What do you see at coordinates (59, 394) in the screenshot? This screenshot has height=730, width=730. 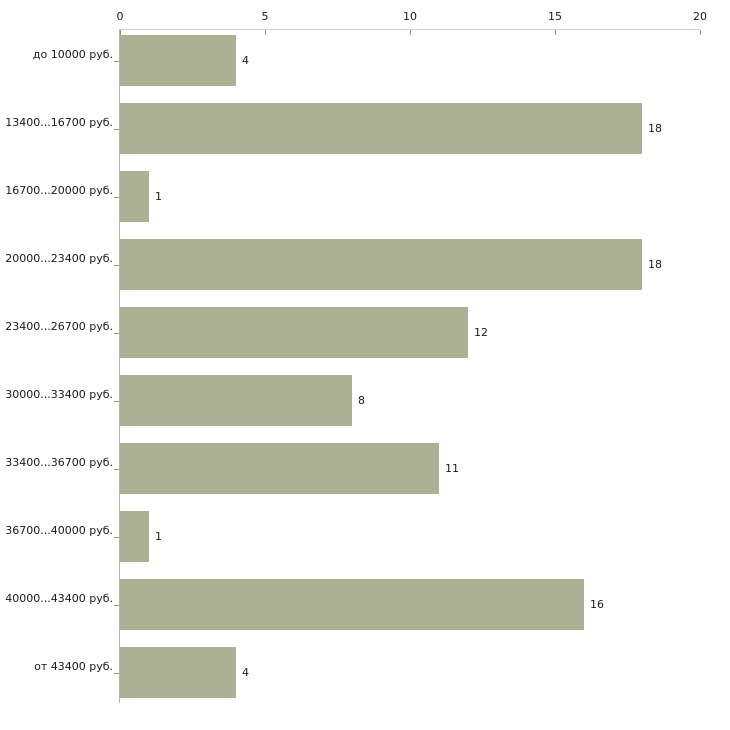 I see `category-label-text: 30000...33400 руб.` at bounding box center [59, 394].